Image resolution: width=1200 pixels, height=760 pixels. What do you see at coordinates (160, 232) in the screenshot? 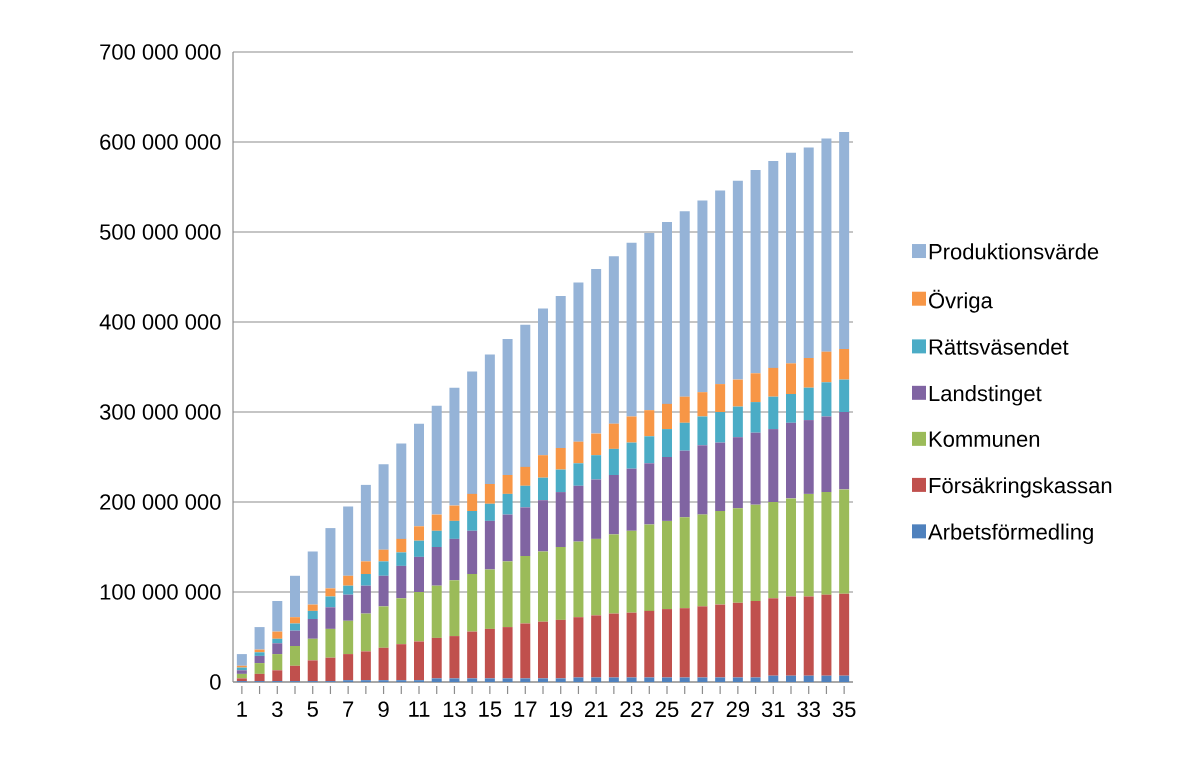
I see `y-tick-label: 500 000 000` at bounding box center [160, 232].